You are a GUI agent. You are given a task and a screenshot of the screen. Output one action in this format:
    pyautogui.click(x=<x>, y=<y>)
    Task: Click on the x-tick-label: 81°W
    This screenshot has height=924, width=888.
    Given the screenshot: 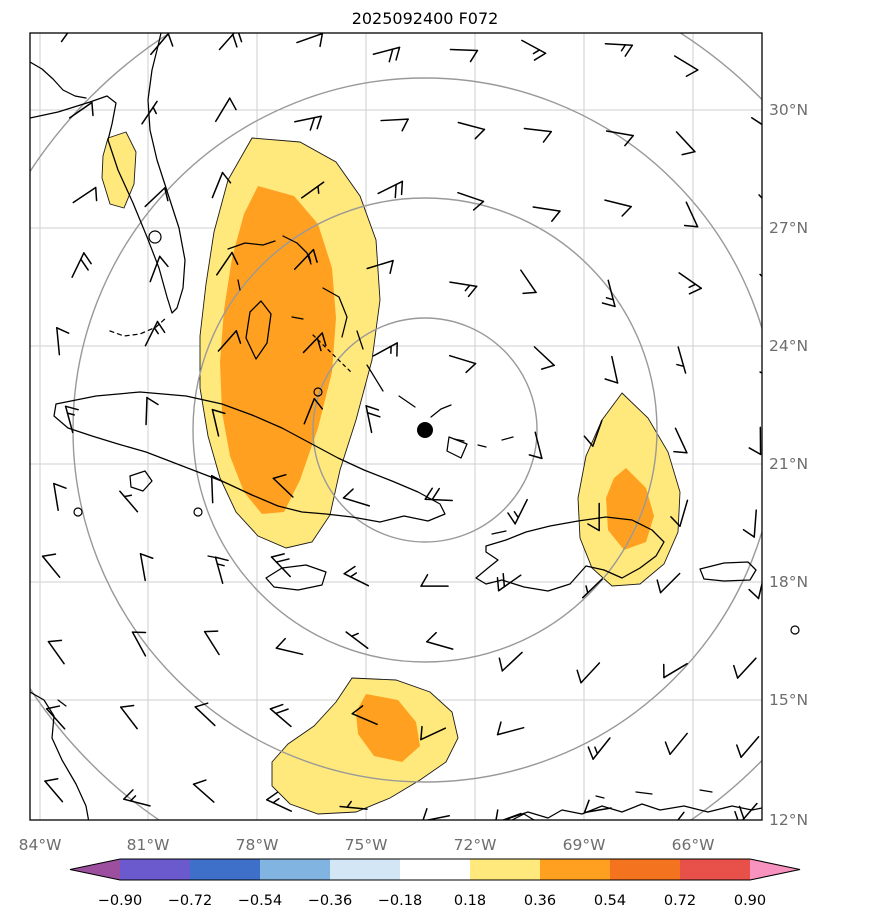 What is the action you would take?
    pyautogui.click(x=148, y=845)
    